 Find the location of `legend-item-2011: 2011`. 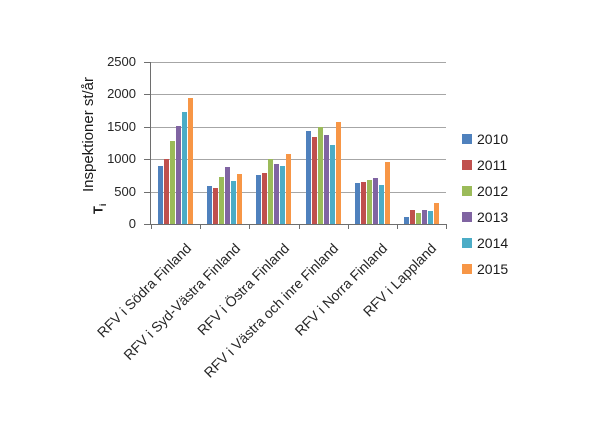

legend-item-2011: 2011 is located at coordinates (485, 165).